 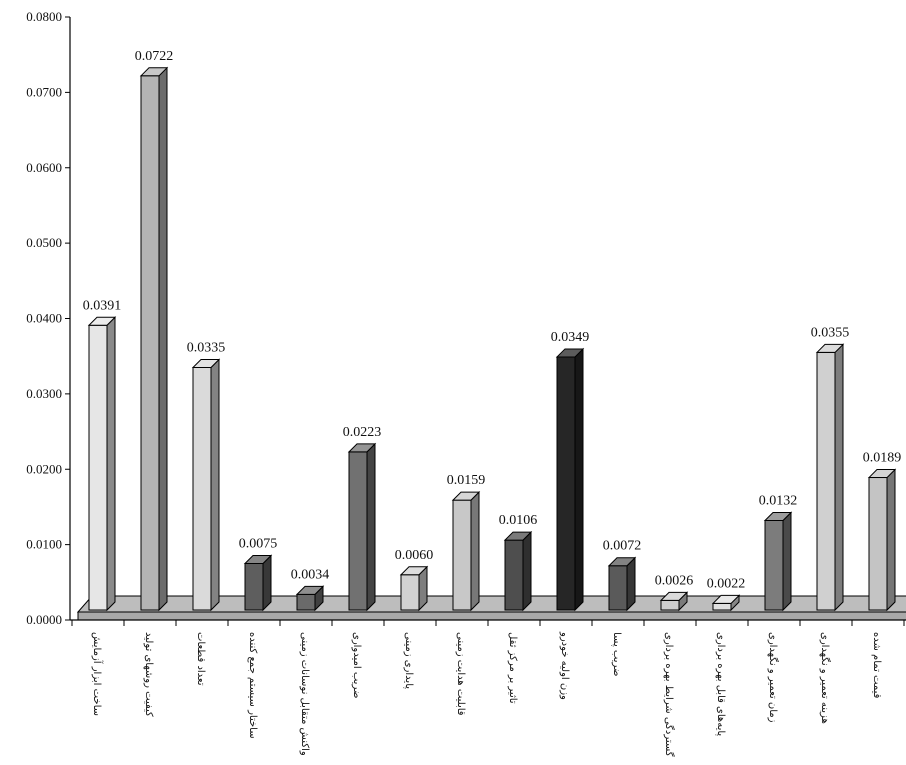 What do you see at coordinates (102, 305) in the screenshot?
I see `value-label: 0.0391` at bounding box center [102, 305].